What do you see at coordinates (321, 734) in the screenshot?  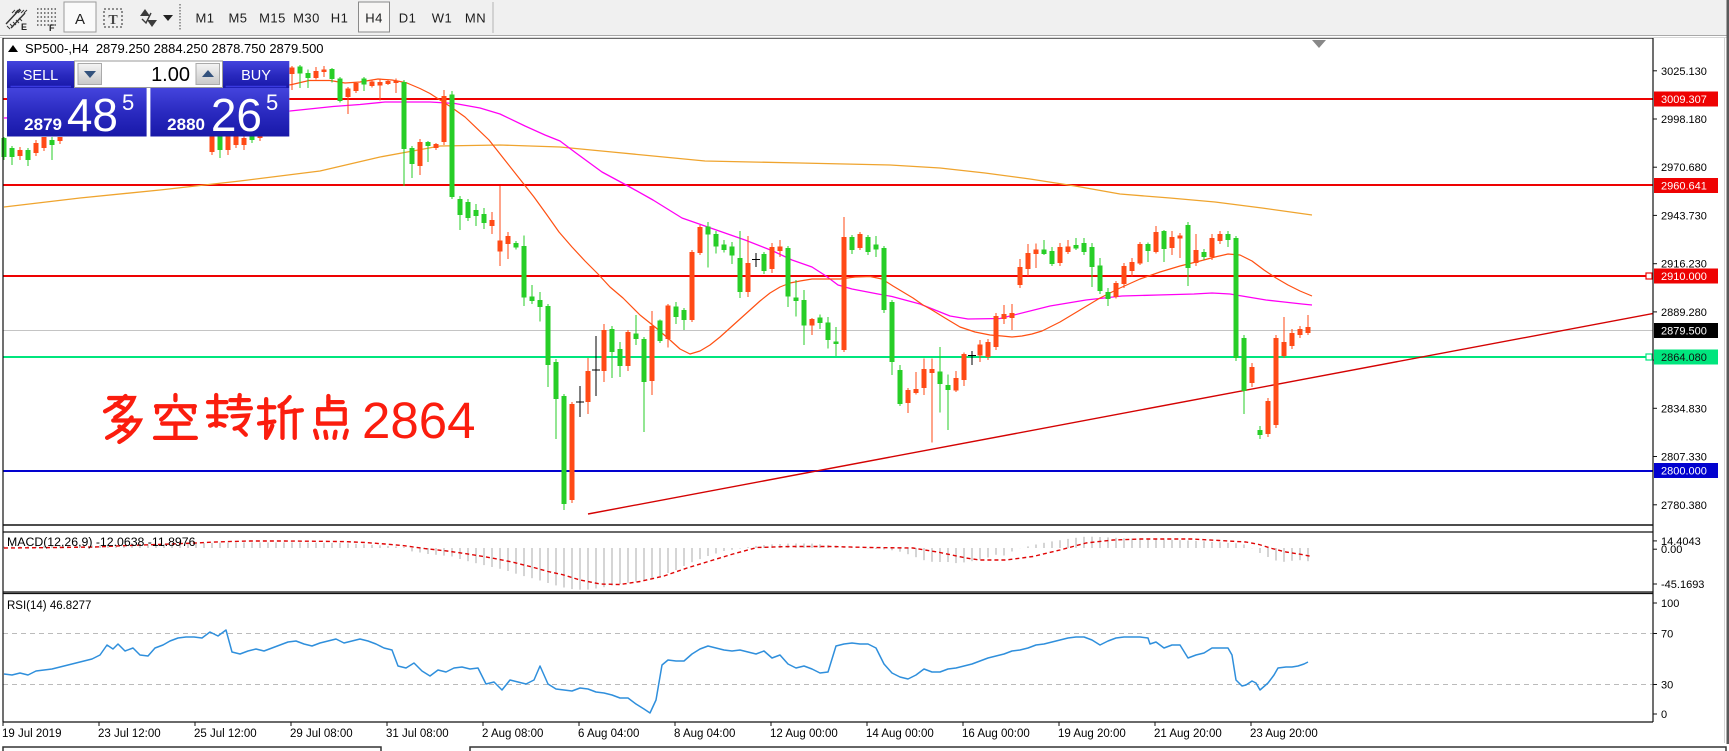 I see `svg-text: 29 Jul 08:00` at bounding box center [321, 734].